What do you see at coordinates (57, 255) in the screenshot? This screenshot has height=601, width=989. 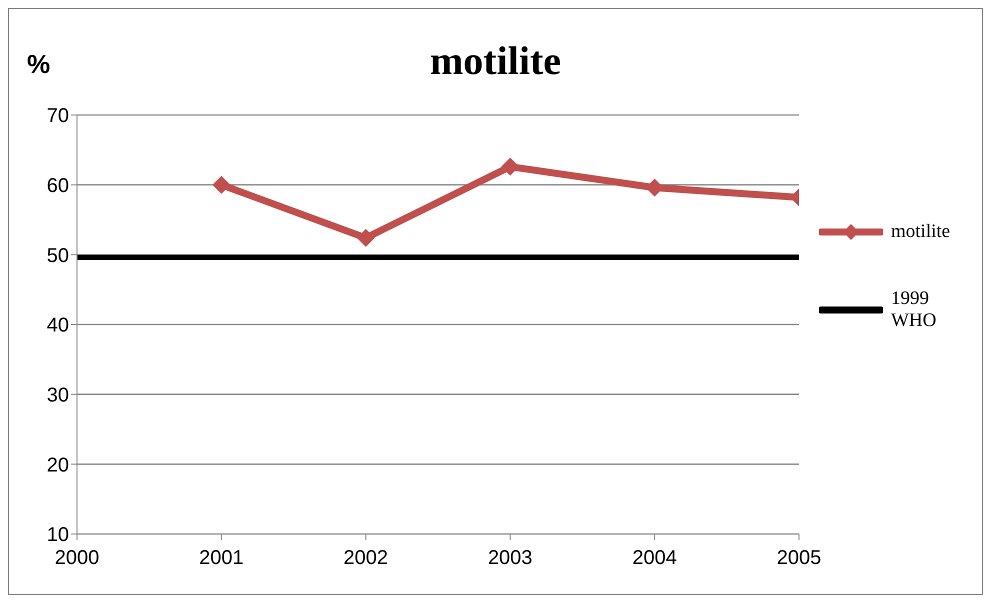 I see `y-tick-label: 50` at bounding box center [57, 255].